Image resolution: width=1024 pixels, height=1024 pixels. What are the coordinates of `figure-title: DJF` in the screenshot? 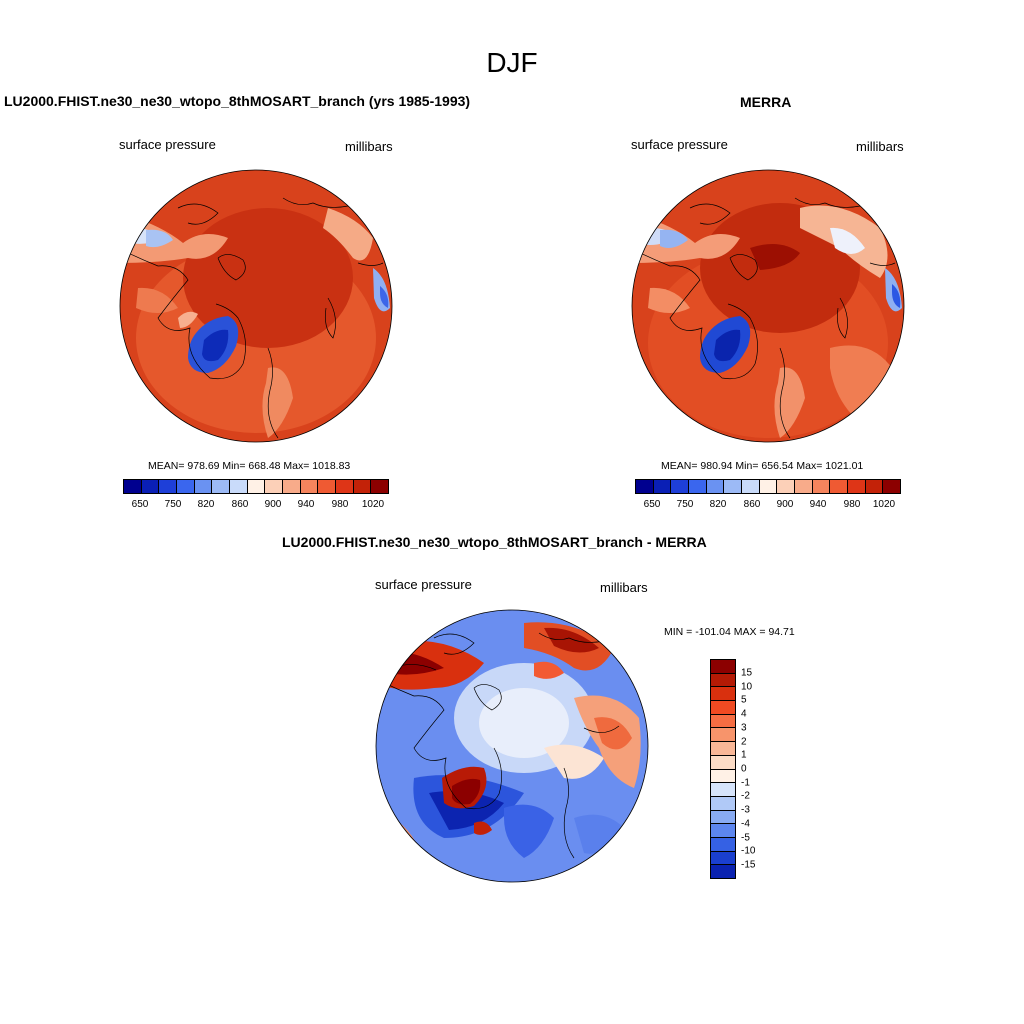 It's located at (512, 62).